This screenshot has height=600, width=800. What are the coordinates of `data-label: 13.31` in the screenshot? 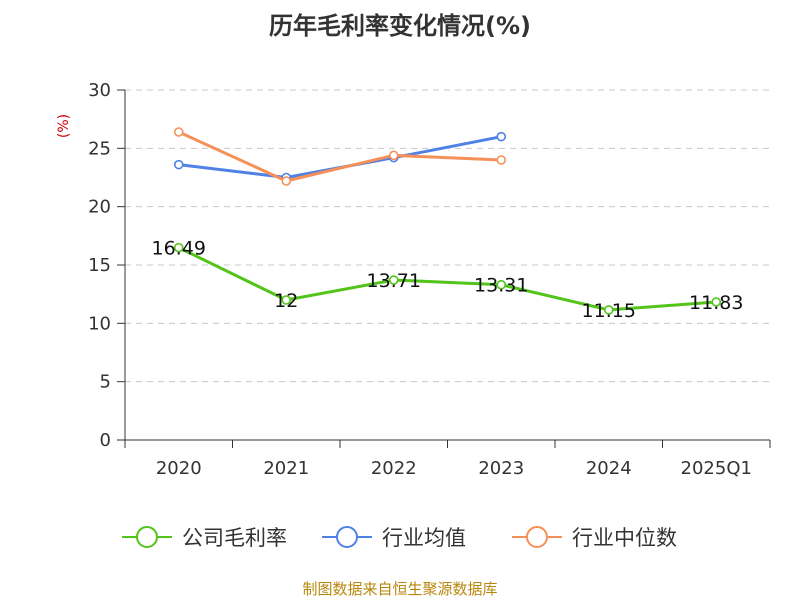 It's located at (501, 286).